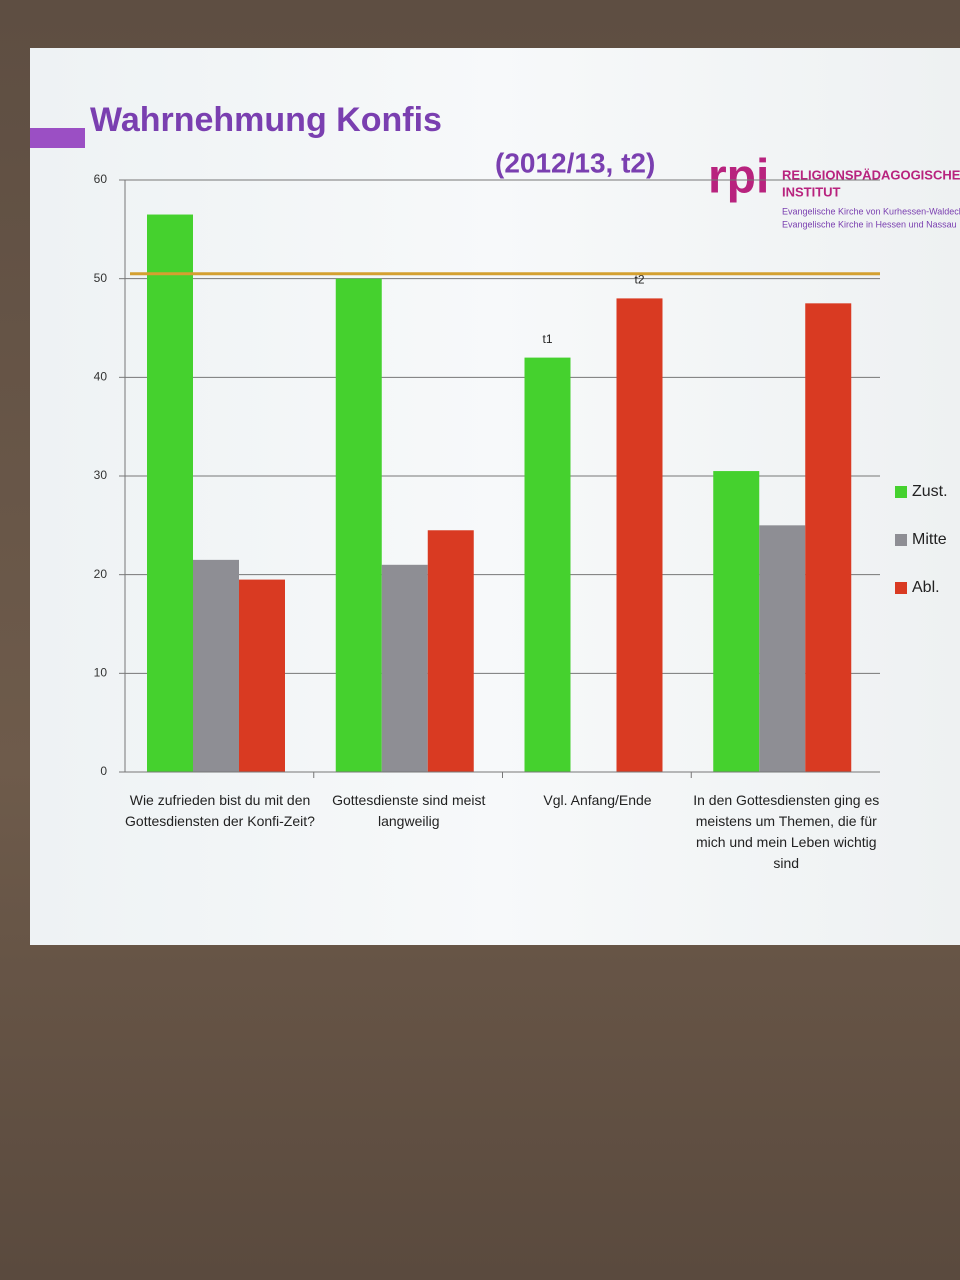  I want to click on annotation: t1, so click(547, 339).